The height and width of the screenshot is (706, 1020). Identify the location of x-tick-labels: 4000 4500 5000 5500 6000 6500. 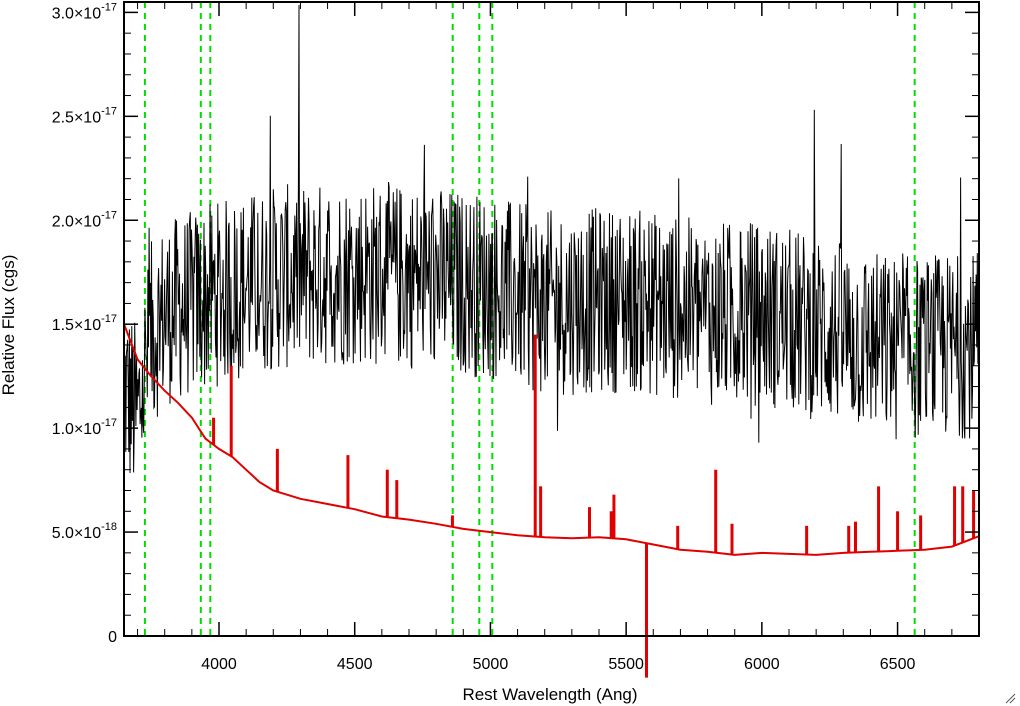
(558, 664).